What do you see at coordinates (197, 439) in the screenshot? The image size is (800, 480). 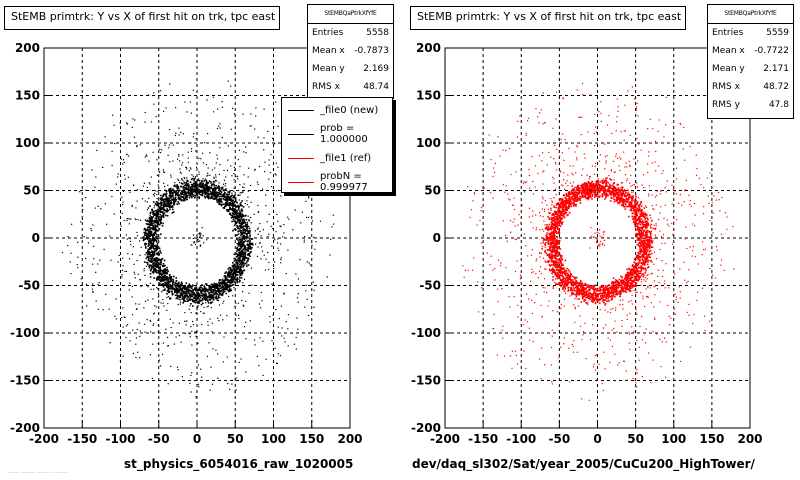 I see `x-tick-label: 0` at bounding box center [197, 439].